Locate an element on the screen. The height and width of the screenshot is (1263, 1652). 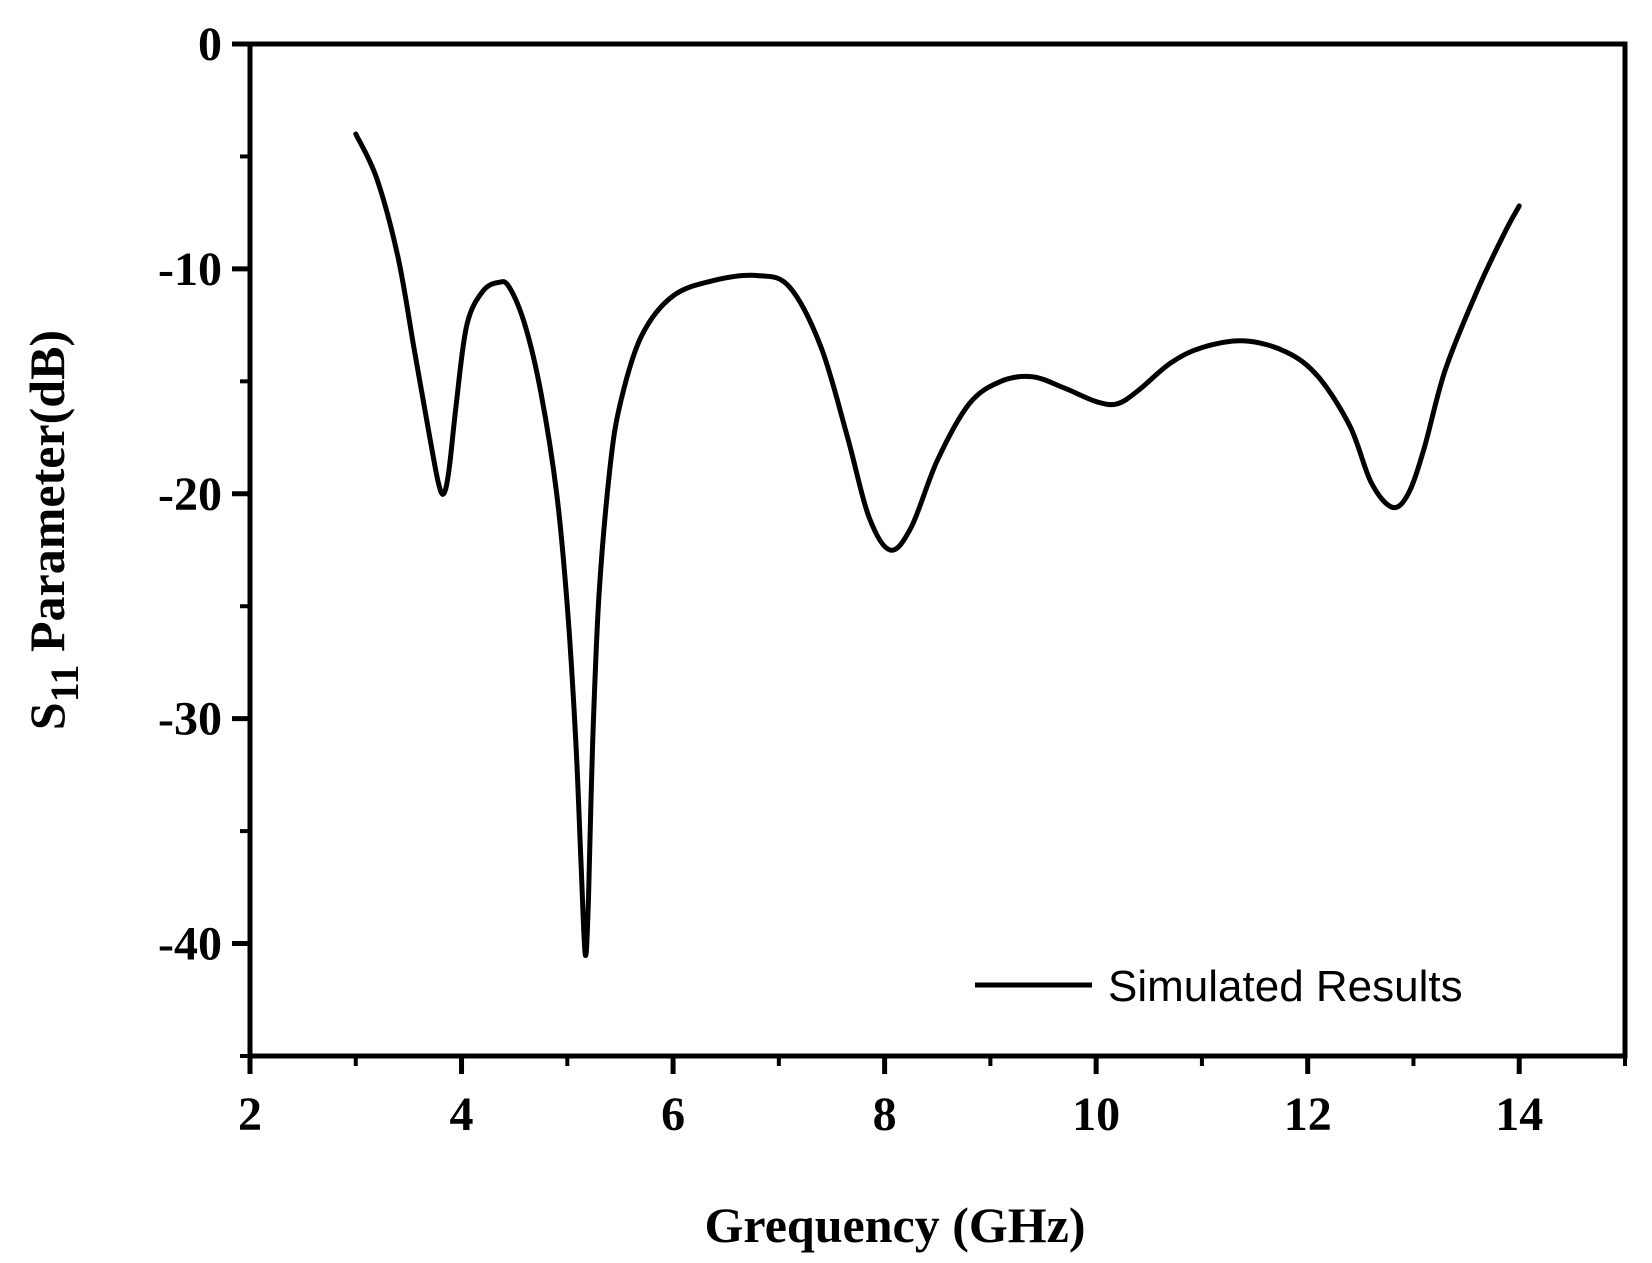
legend: Simulated Results is located at coordinates (1219, 986).